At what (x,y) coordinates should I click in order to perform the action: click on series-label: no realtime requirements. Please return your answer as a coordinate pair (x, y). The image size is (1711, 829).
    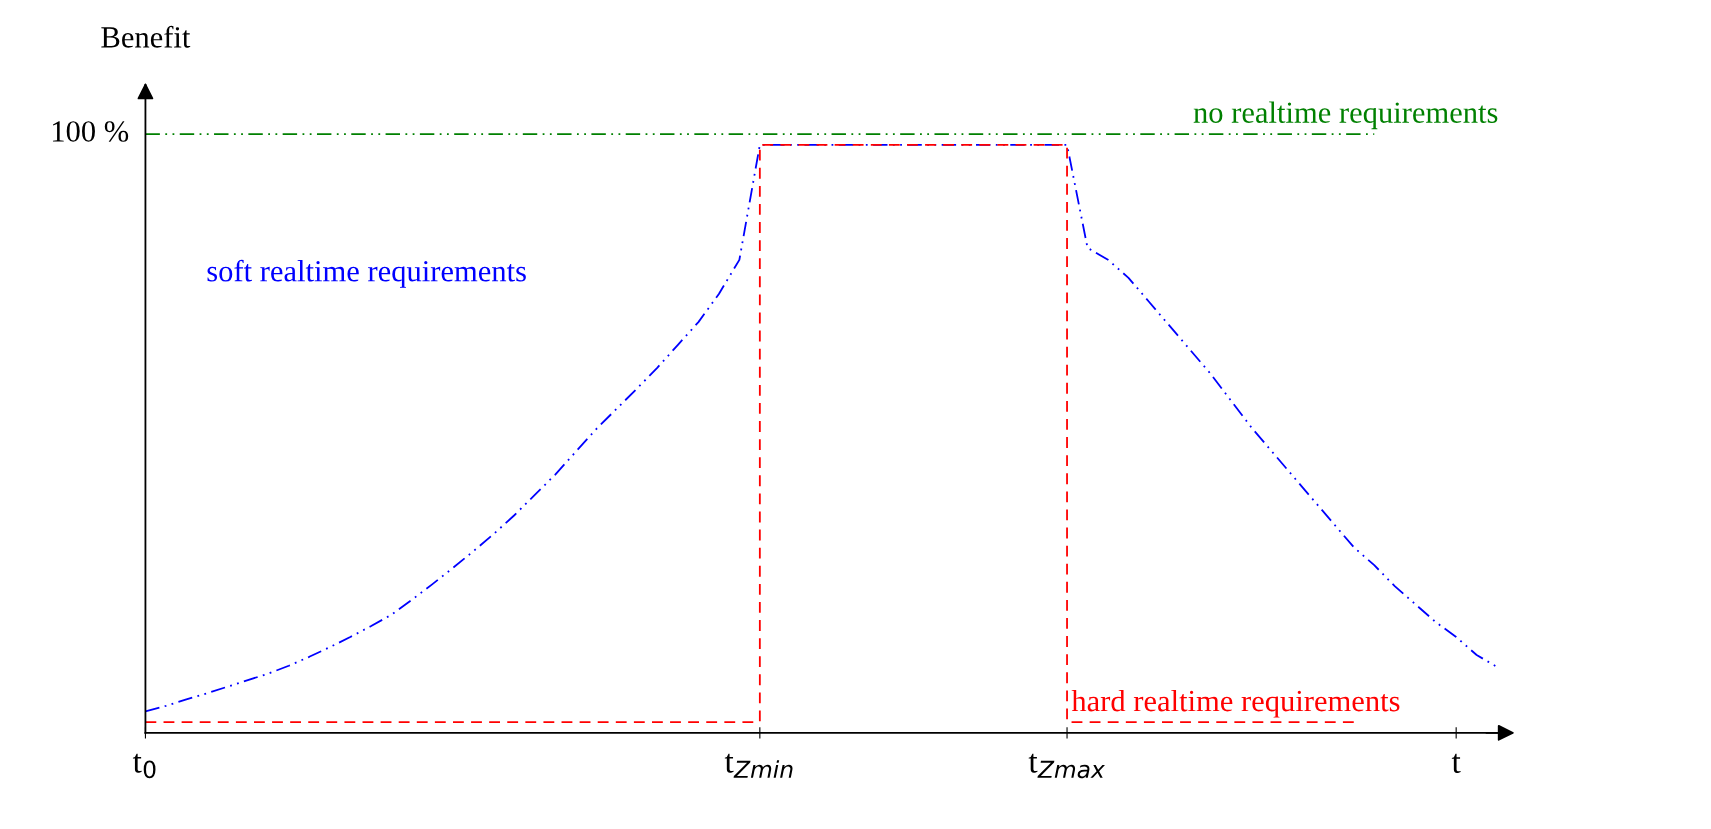
    Looking at the image, I should click on (1345, 115).